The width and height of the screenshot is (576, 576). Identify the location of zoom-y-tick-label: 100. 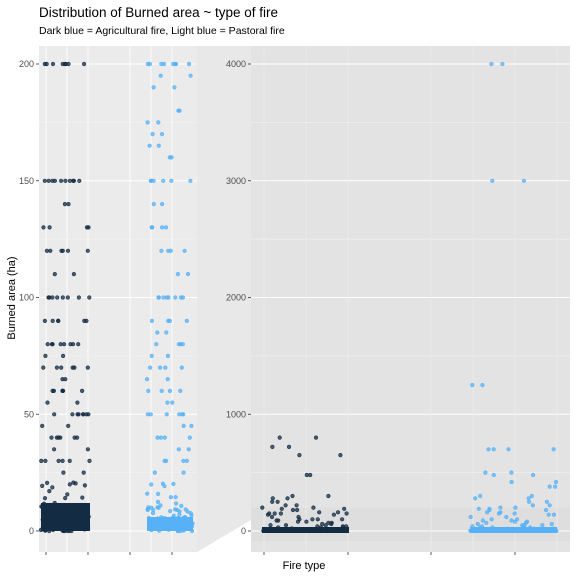
(26, 298).